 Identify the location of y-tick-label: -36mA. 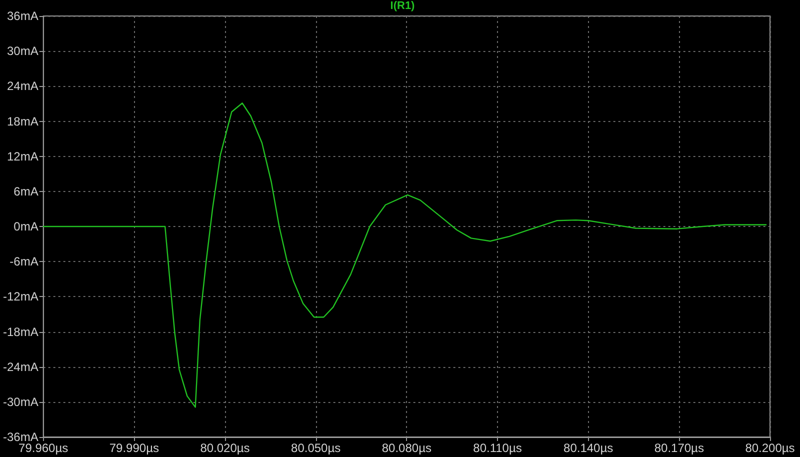
(20, 437).